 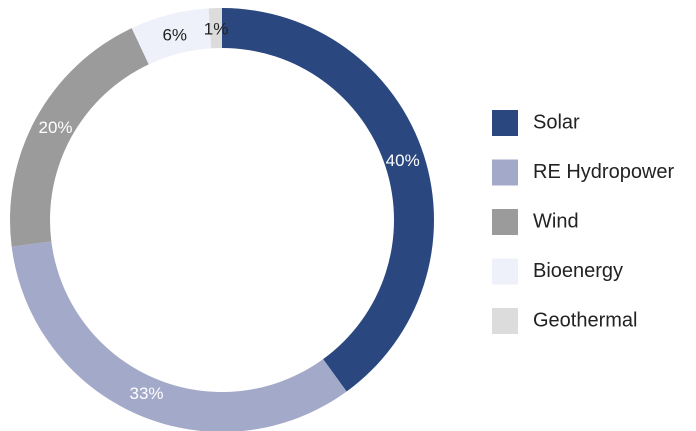 What do you see at coordinates (556, 221) in the screenshot?
I see `legend-label: Wind` at bounding box center [556, 221].